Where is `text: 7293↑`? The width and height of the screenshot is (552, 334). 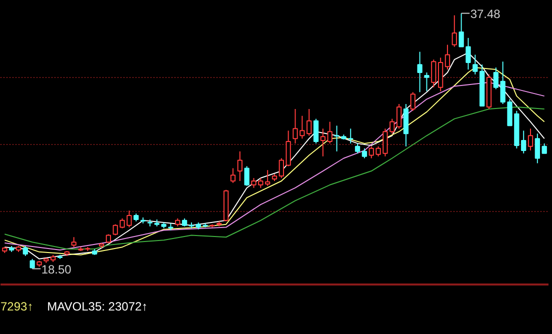
text: 7293↑ is located at coordinates (17, 307).